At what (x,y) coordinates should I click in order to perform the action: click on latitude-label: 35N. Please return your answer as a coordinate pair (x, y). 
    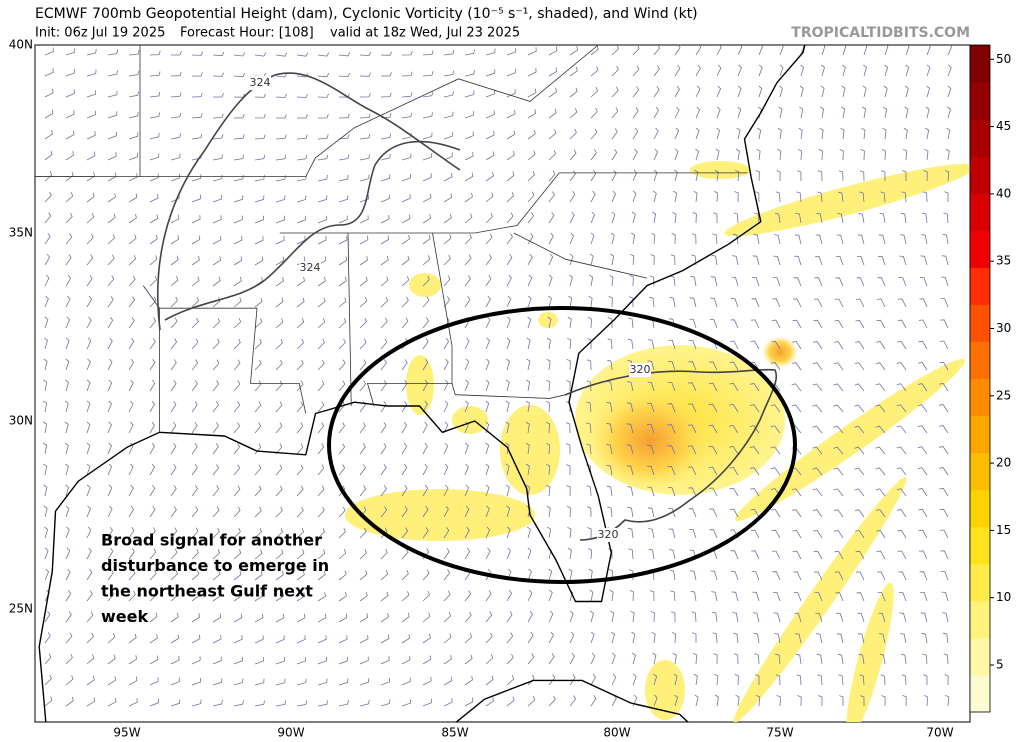
    Looking at the image, I should click on (21, 233).